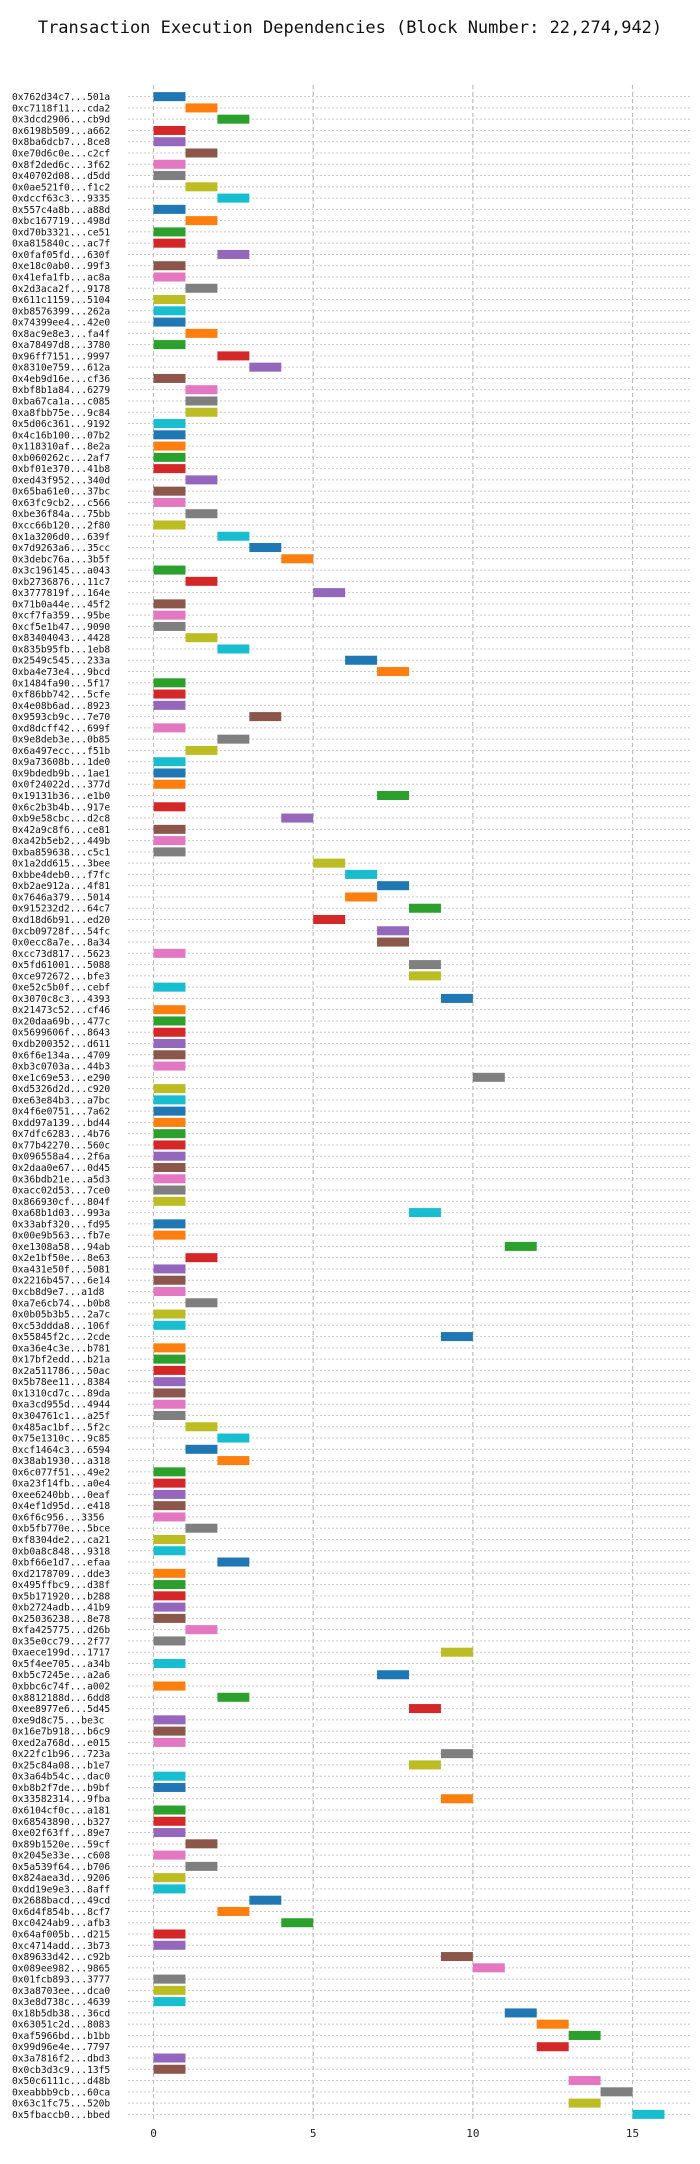 The height and width of the screenshot is (2164, 700). What do you see at coordinates (61, 153) in the screenshot?
I see `task-label: 0xe70d6c0e...c2cf` at bounding box center [61, 153].